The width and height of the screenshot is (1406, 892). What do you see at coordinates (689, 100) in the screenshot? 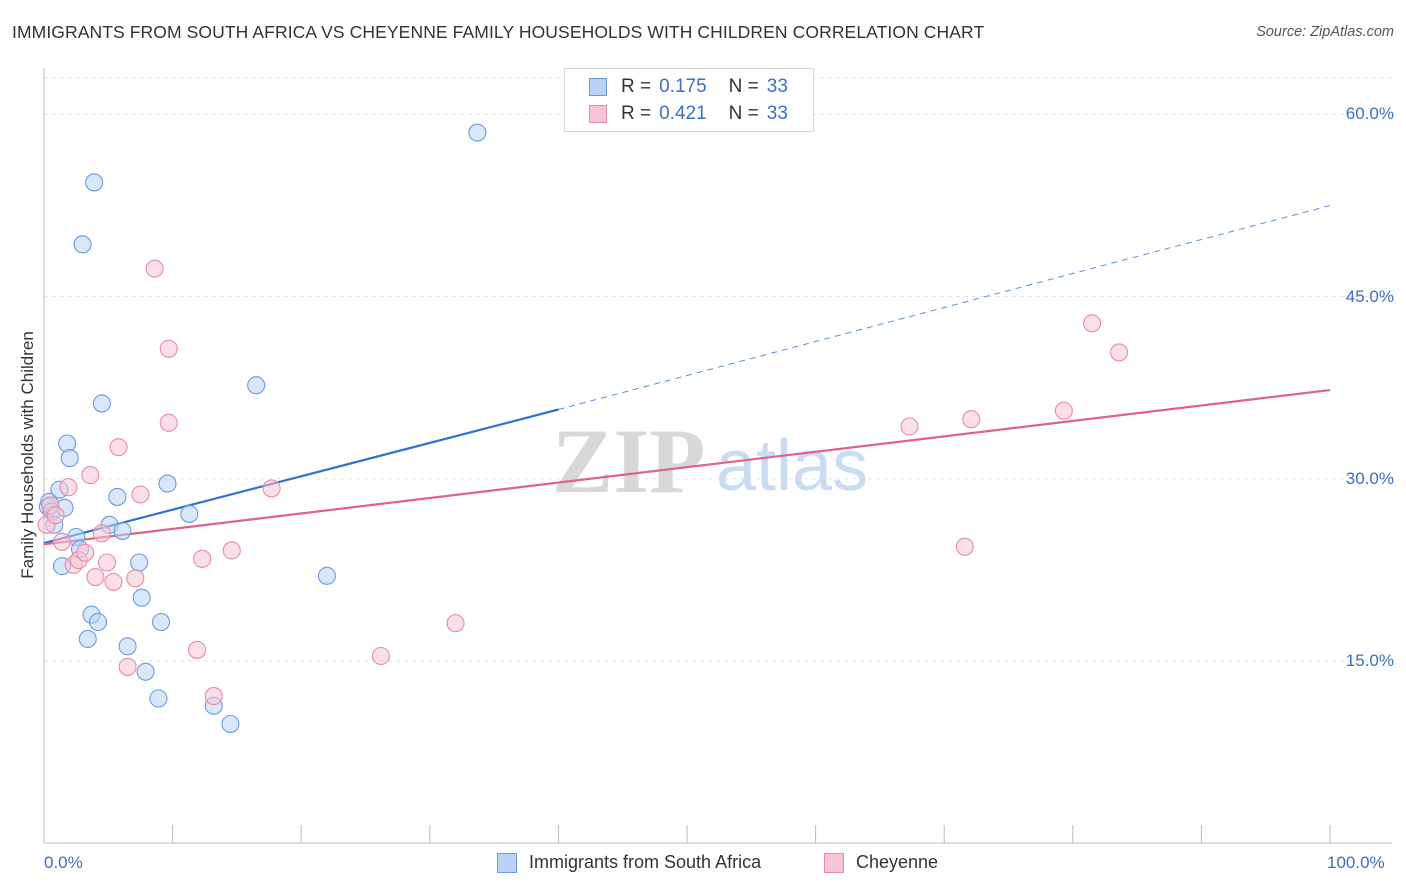
I see `stats-legend: R = 0.175 N = 33 R = 0.421 N = 33` at bounding box center [689, 100].